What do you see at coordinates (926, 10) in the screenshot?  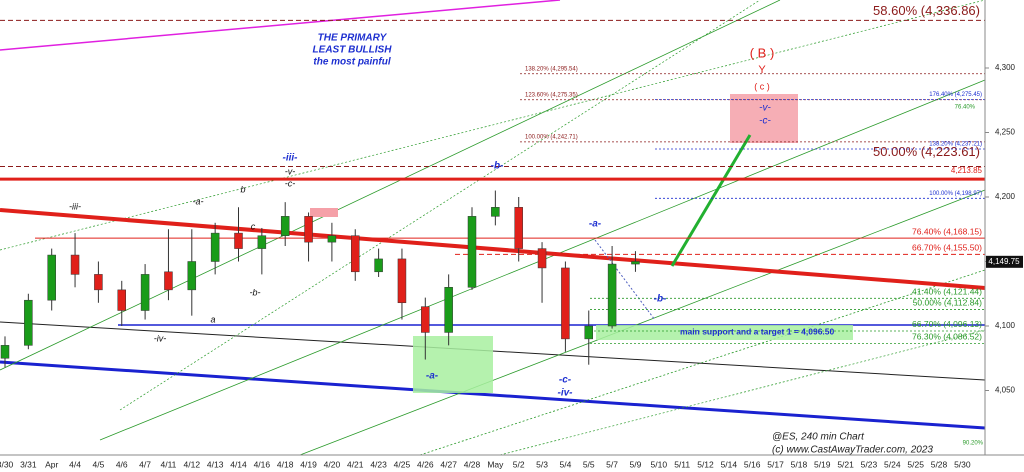 I see `level-label: 58.60% (4,336.86)` at bounding box center [926, 10].